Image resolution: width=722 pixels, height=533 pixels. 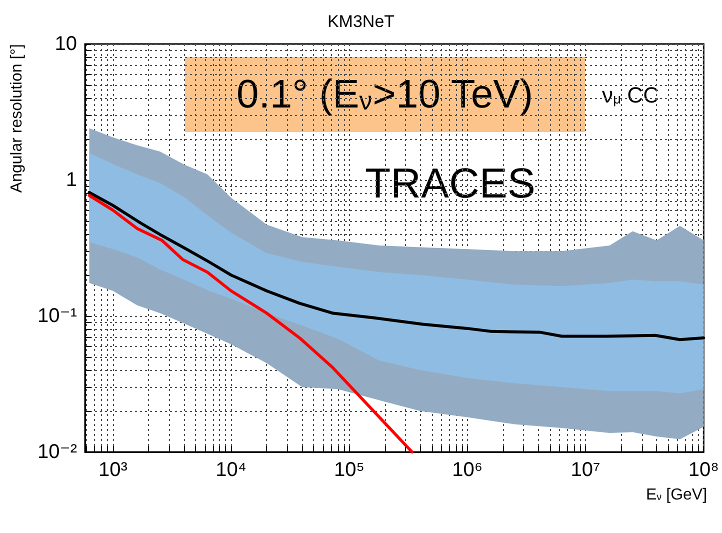 I want to click on y-tick-label: 10⁻², so click(x=58, y=452).